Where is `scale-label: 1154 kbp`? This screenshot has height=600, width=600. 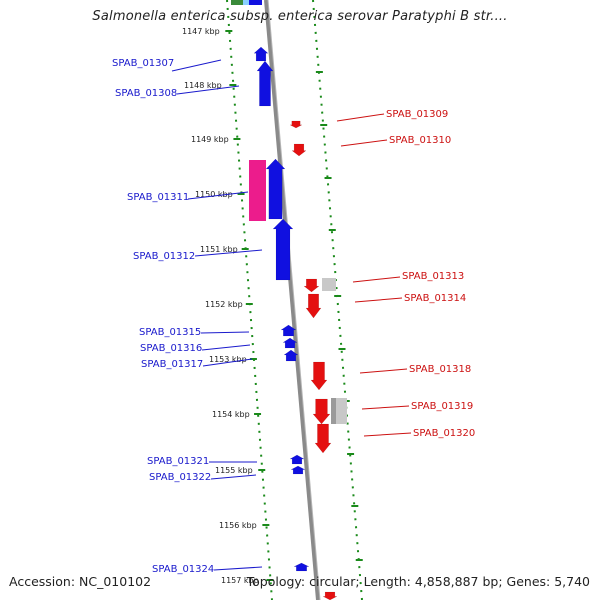
scale-label: 1154 kbp is located at coordinates (231, 414).